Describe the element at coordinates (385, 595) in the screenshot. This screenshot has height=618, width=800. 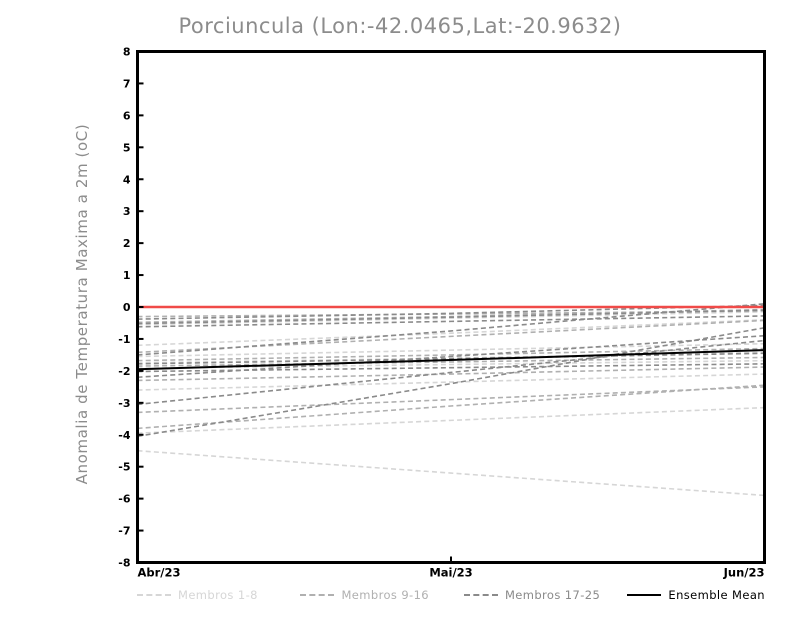
I see `legend-label: Membros 9-16` at that location.